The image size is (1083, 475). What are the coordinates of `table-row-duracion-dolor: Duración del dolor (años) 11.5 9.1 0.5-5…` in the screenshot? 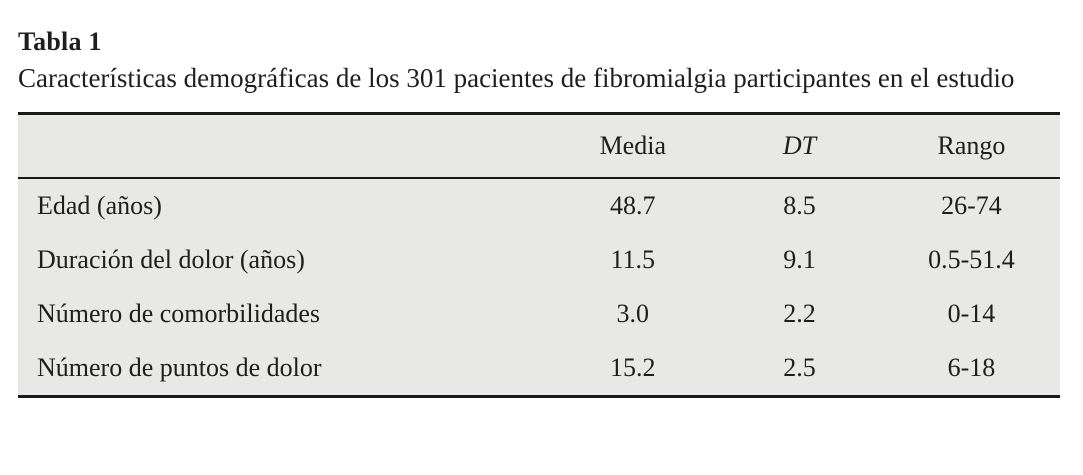 It's located at (539, 260).